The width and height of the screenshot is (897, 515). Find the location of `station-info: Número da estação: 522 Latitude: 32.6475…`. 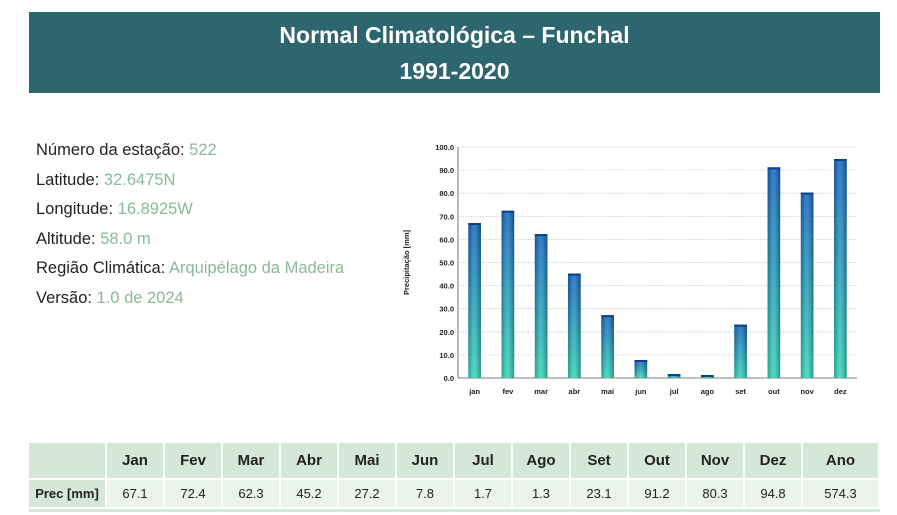

station-info: Número da estação: 522 Latitude: 32.6475… is located at coordinates (190, 224).